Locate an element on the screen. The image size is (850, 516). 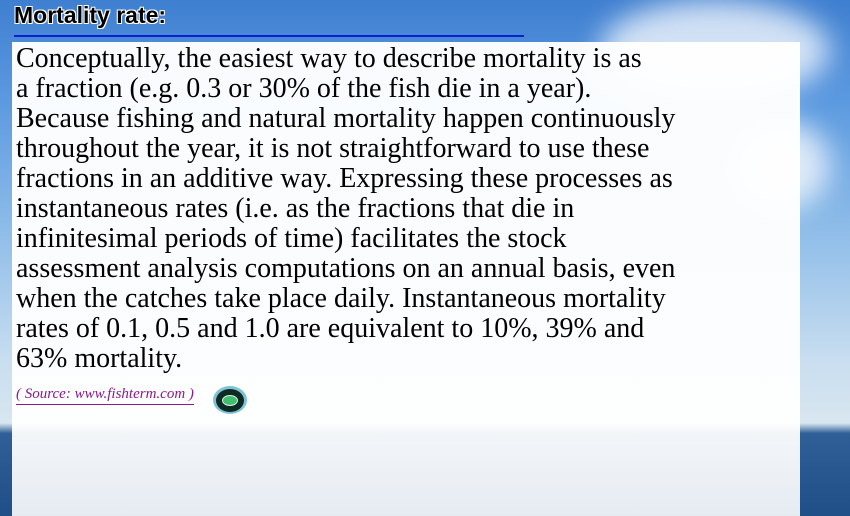
source-link: ( Source: www.fishterm.com ) is located at coordinates (105, 395).